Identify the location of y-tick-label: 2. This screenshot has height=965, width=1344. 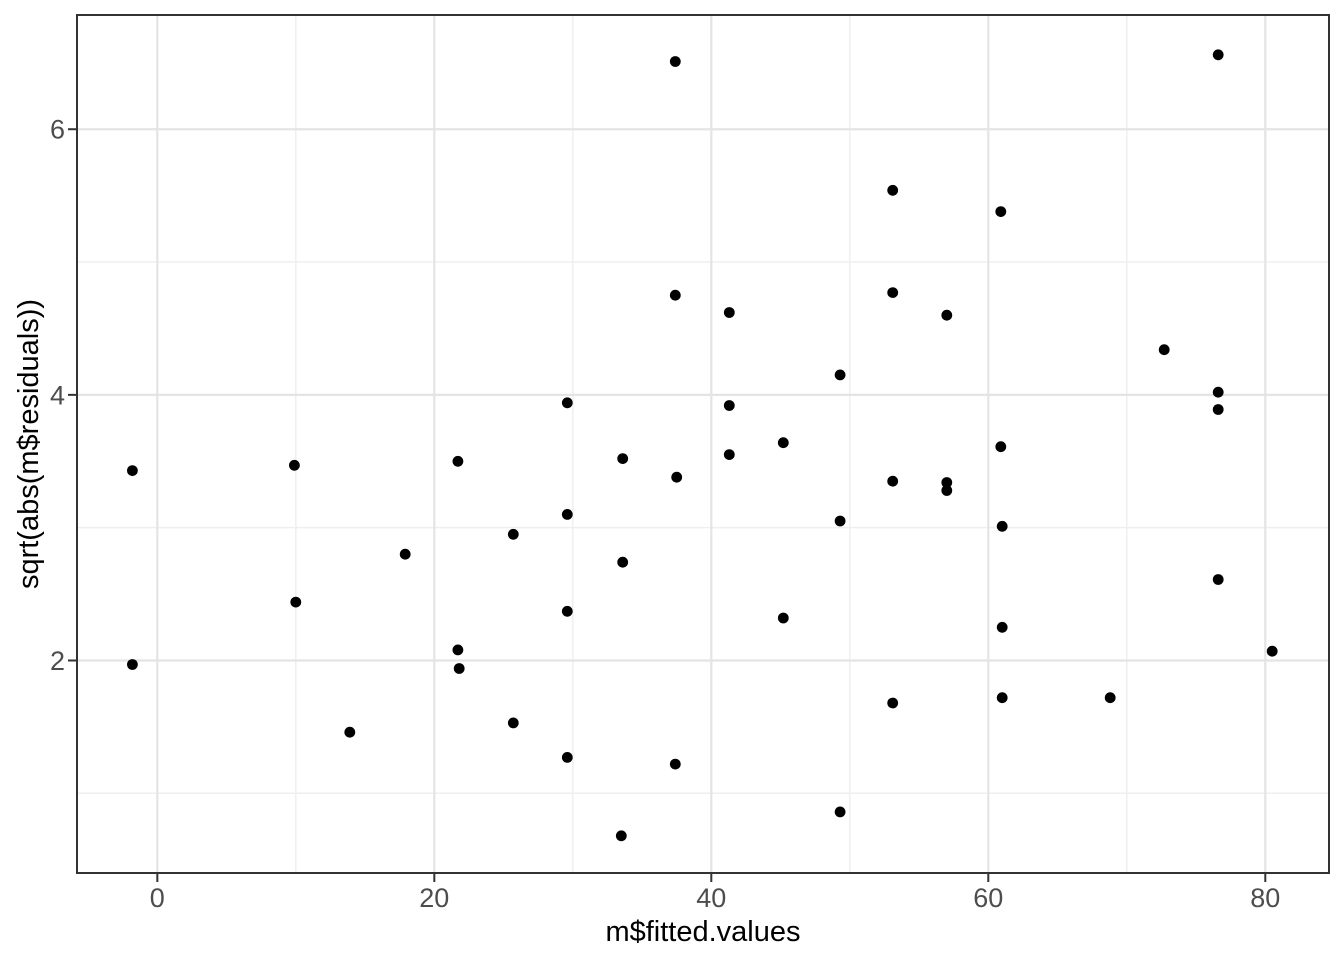
(57, 661).